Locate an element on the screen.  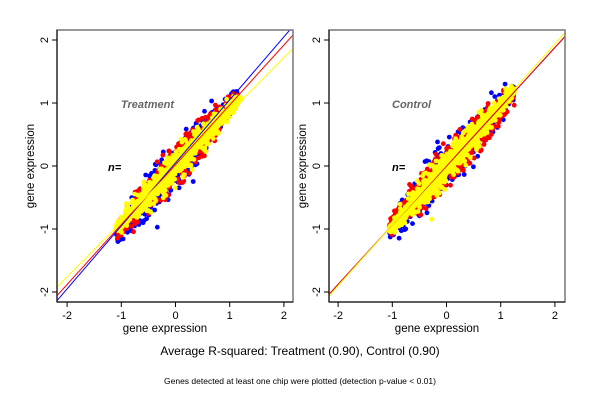
y-tick-label: -2 is located at coordinates (45, 292).